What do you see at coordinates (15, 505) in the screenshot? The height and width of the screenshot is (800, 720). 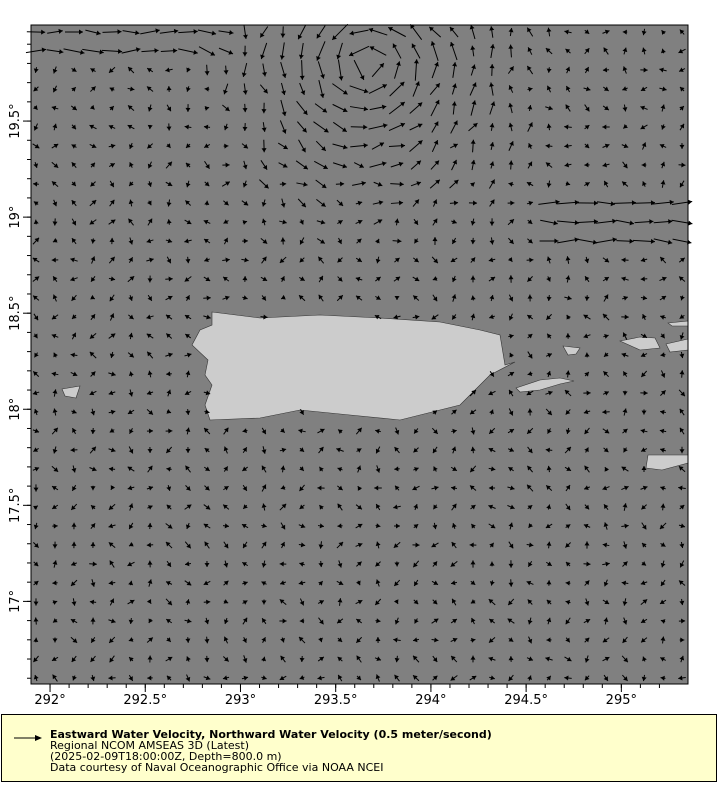 I see `y-tick-label: 17.5°` at bounding box center [15, 505].